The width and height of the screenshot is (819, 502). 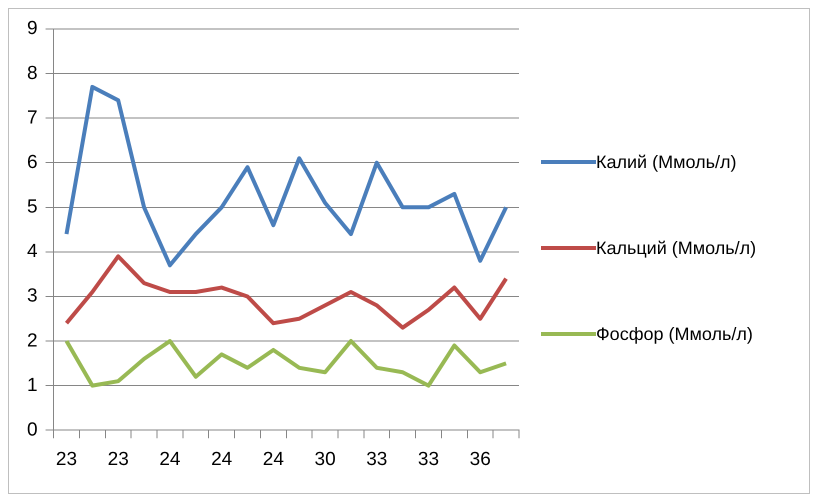 I want to click on legend-label: Кальций (Ммоль/л), so click(x=677, y=248).